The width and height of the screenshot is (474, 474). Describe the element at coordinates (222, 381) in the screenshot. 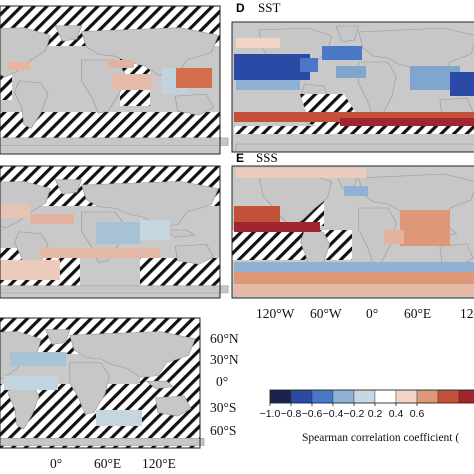

I see `lat-label-0: 0°` at that location.